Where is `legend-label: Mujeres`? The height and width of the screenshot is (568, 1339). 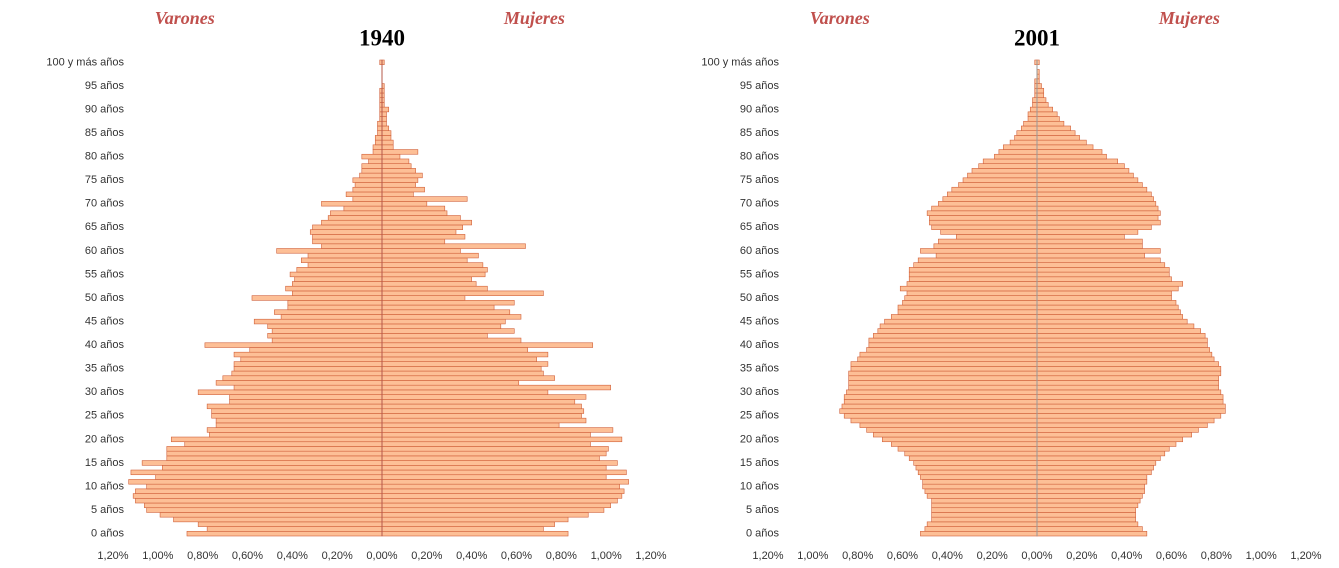
legend-label: Mujeres is located at coordinates (1189, 18).